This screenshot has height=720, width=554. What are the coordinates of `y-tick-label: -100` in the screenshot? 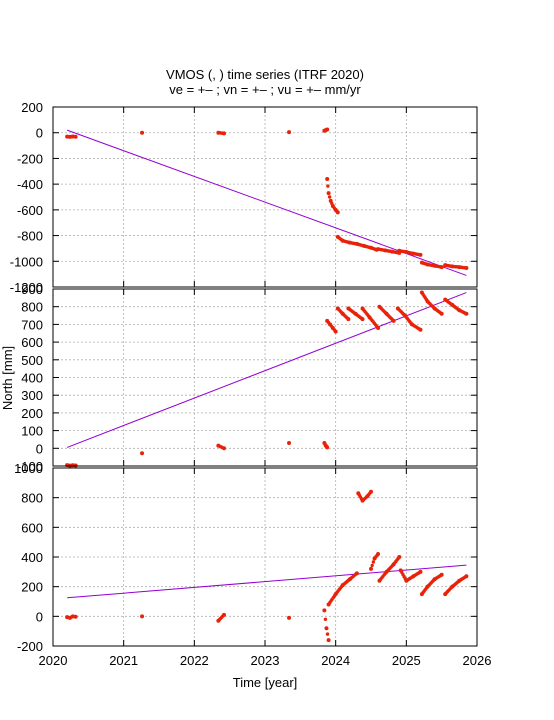 It's located at (30, 466).